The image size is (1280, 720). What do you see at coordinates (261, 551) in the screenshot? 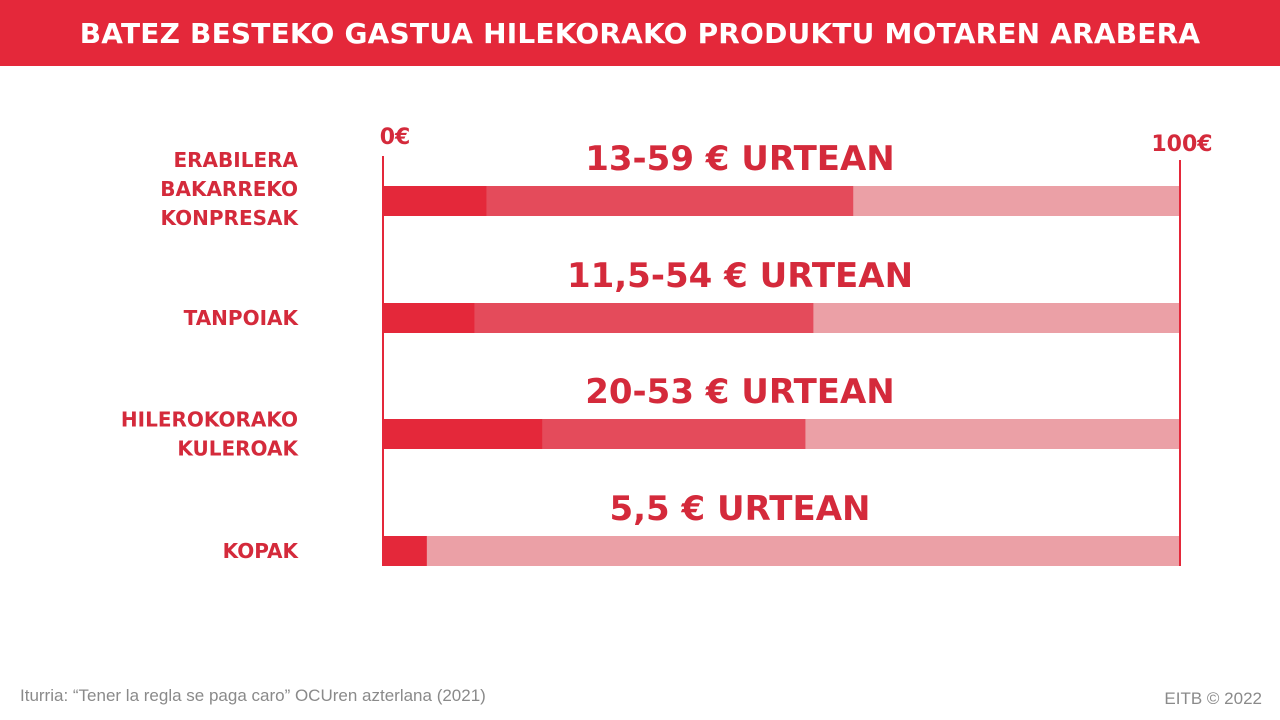
I see `category-label: KOPAK` at bounding box center [261, 551].